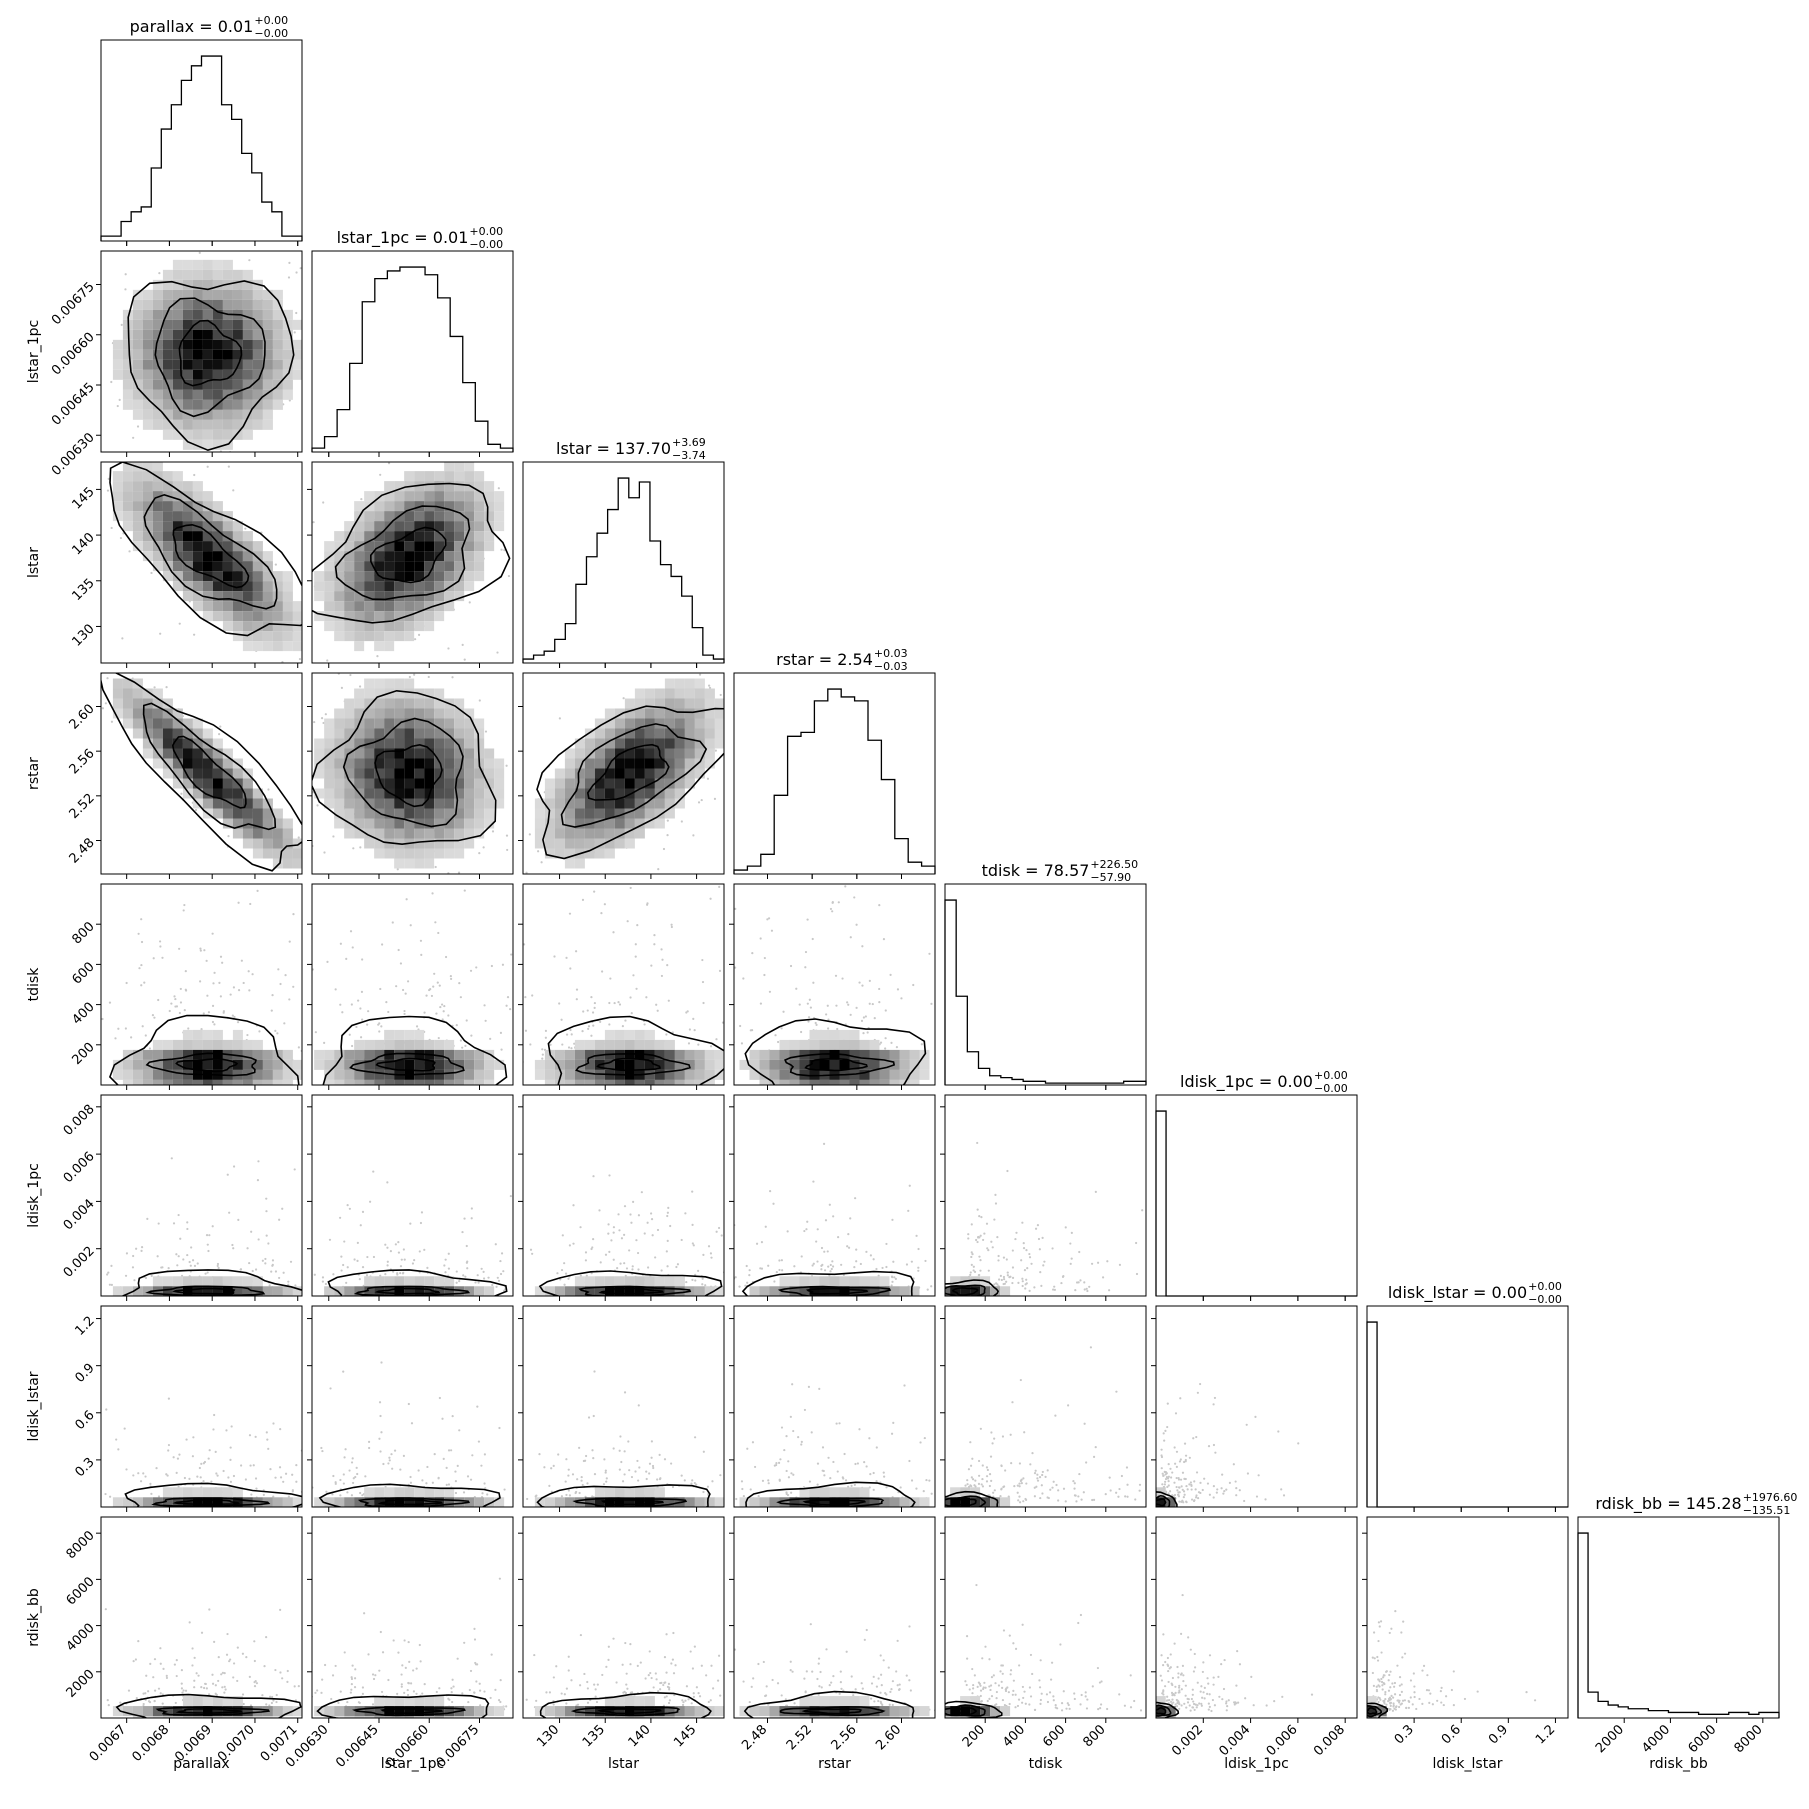  Describe the element at coordinates (486, 231) in the screenshot. I see `hist-title-plus-lstar_1pc: +0.00` at that location.